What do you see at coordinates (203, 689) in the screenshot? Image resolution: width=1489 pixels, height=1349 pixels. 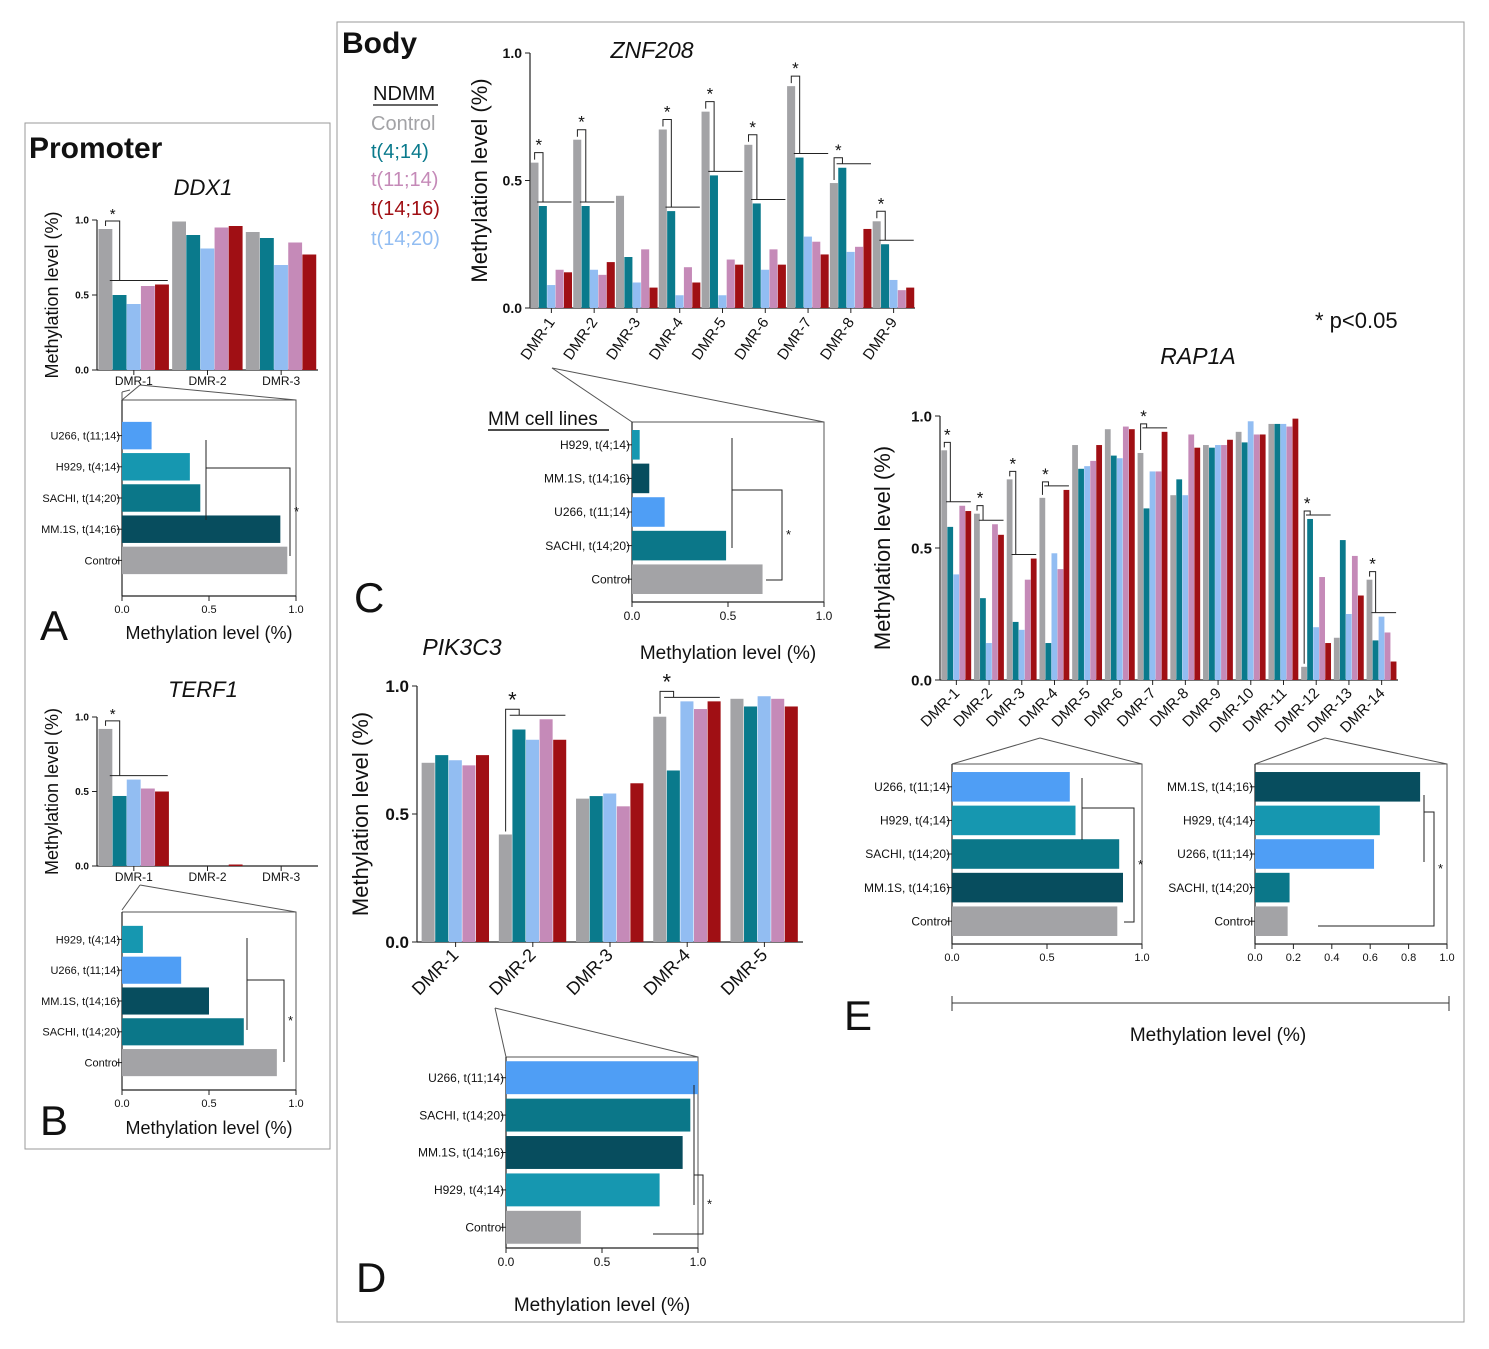 I see `chart-title: TERF1` at bounding box center [203, 689].